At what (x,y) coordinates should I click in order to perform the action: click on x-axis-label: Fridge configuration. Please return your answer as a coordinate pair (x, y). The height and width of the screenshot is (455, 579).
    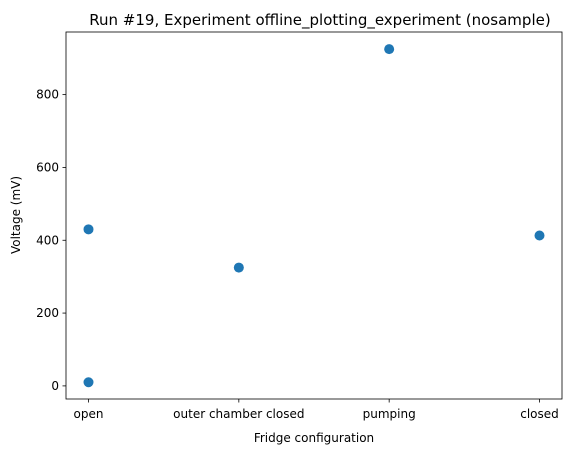
    Looking at the image, I should click on (314, 438).